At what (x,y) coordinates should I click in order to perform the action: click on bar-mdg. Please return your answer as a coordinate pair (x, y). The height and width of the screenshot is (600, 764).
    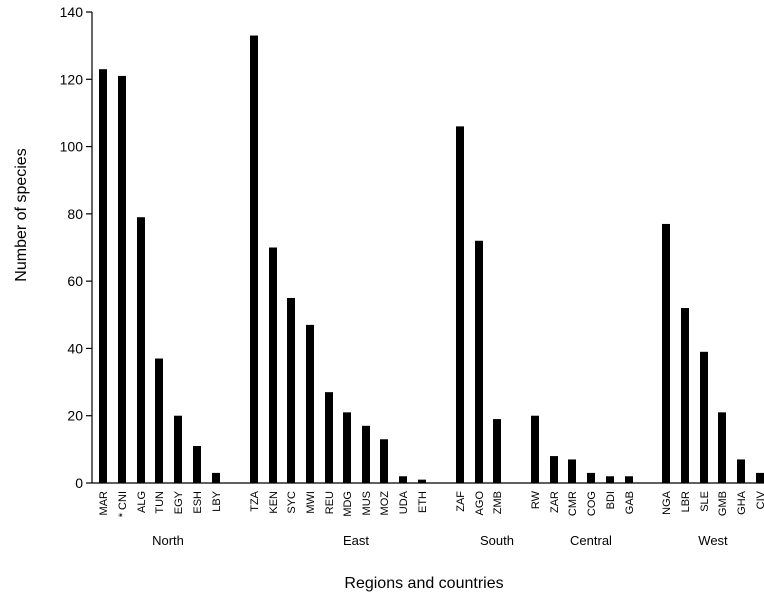
    Looking at the image, I should click on (347, 447).